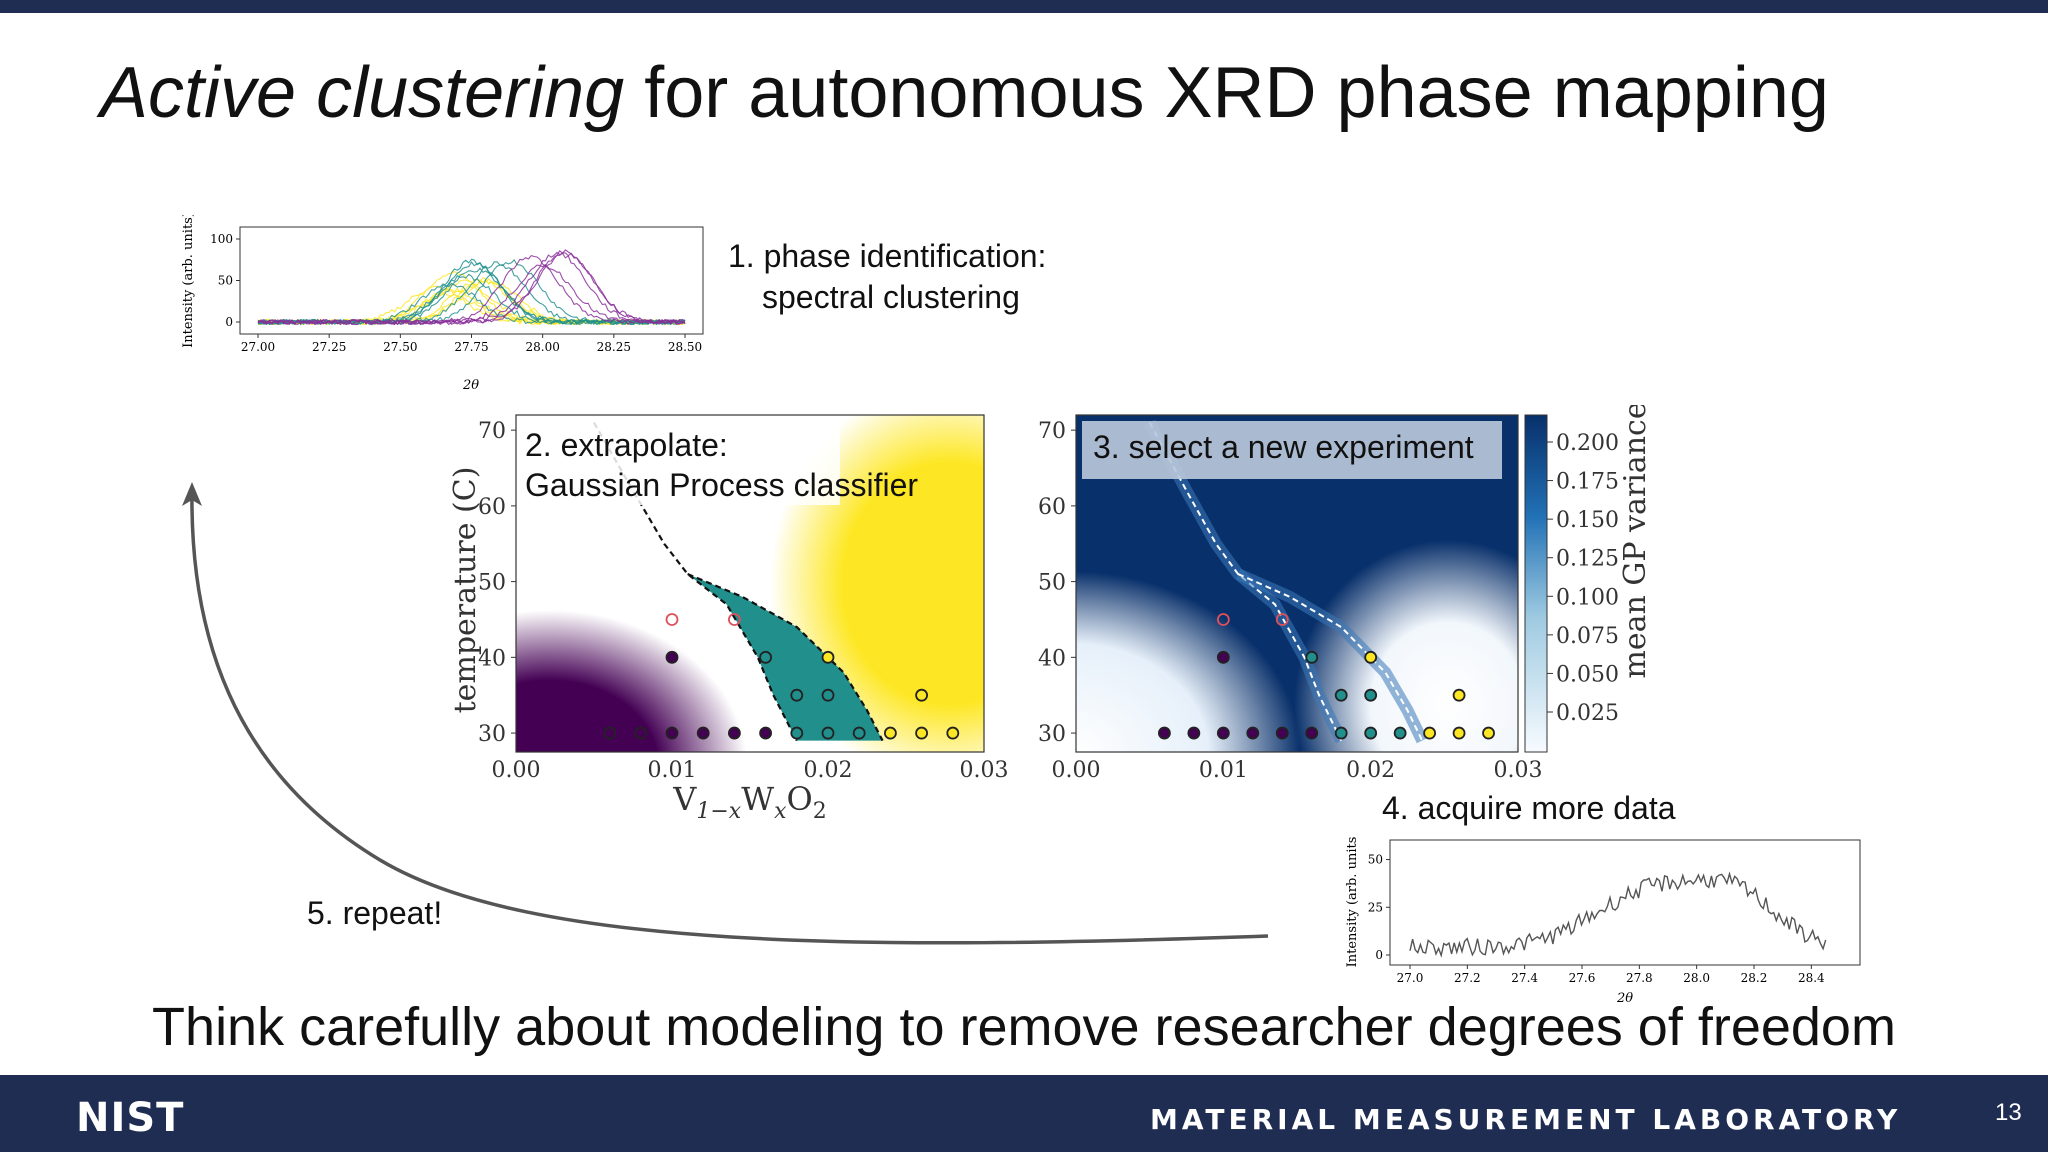  I want to click on chart4-frame, so click(1625, 902).